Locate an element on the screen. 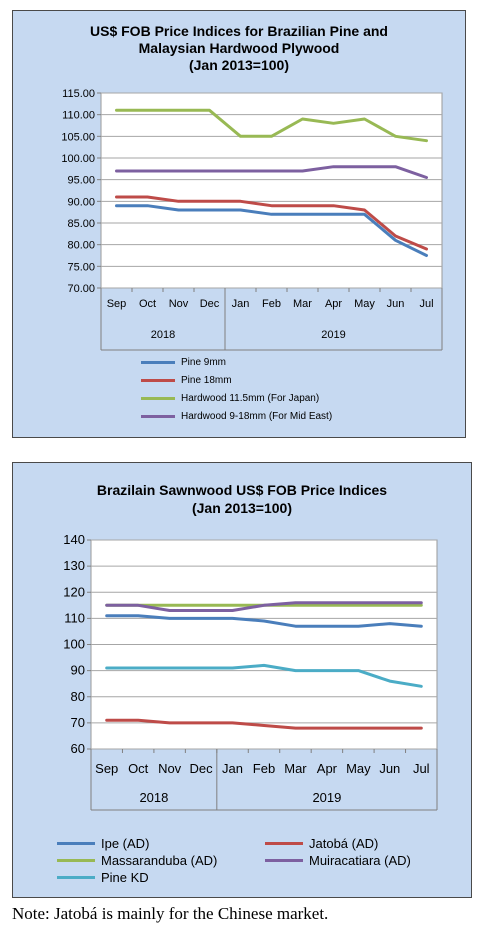 Image resolution: width=491 pixels, height=936 pixels. y-tick-label: 95.00 is located at coordinates (81, 181).